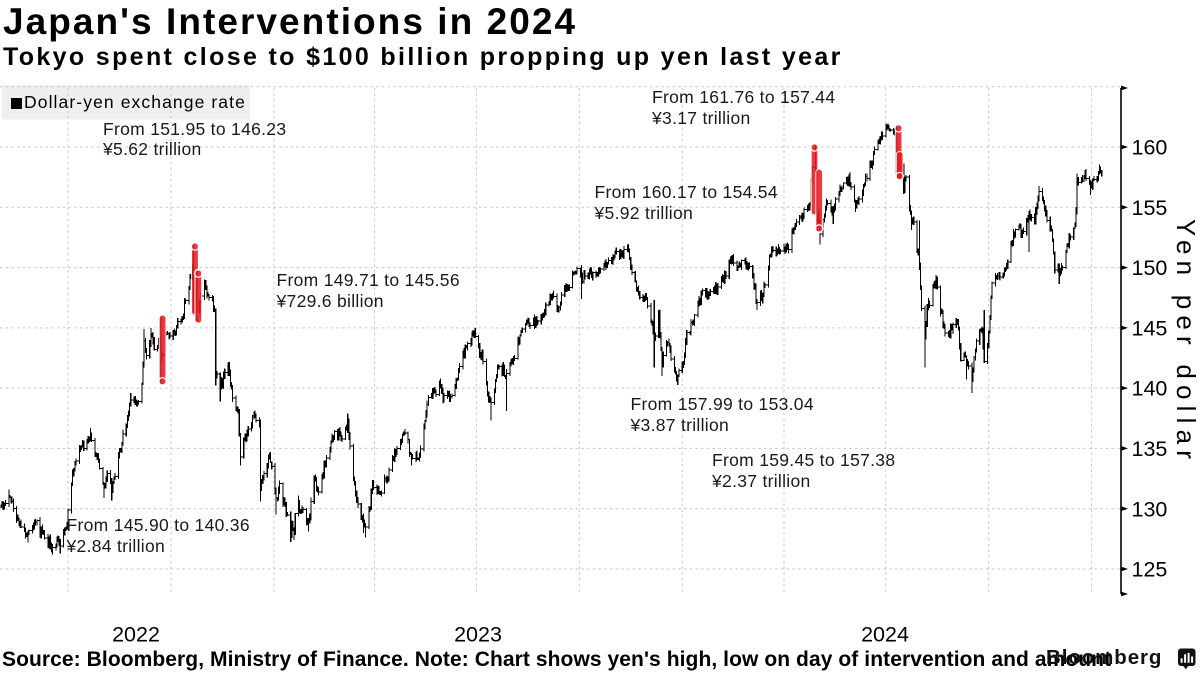  I want to click on svg-text: 160, so click(1150, 148).